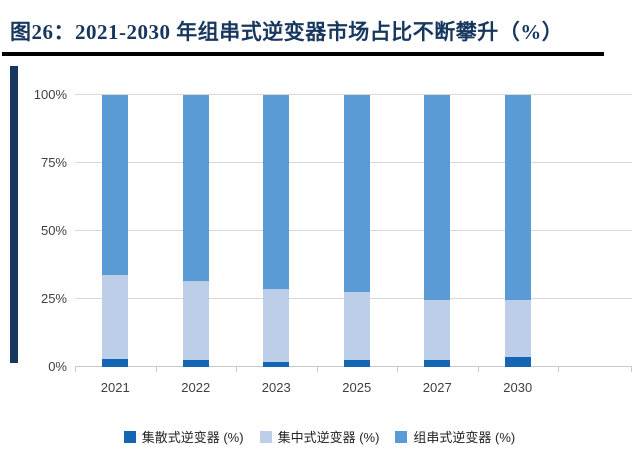 This screenshot has width=639, height=457. Describe the element at coordinates (353, 94) in the screenshot. I see `gridline` at that location.